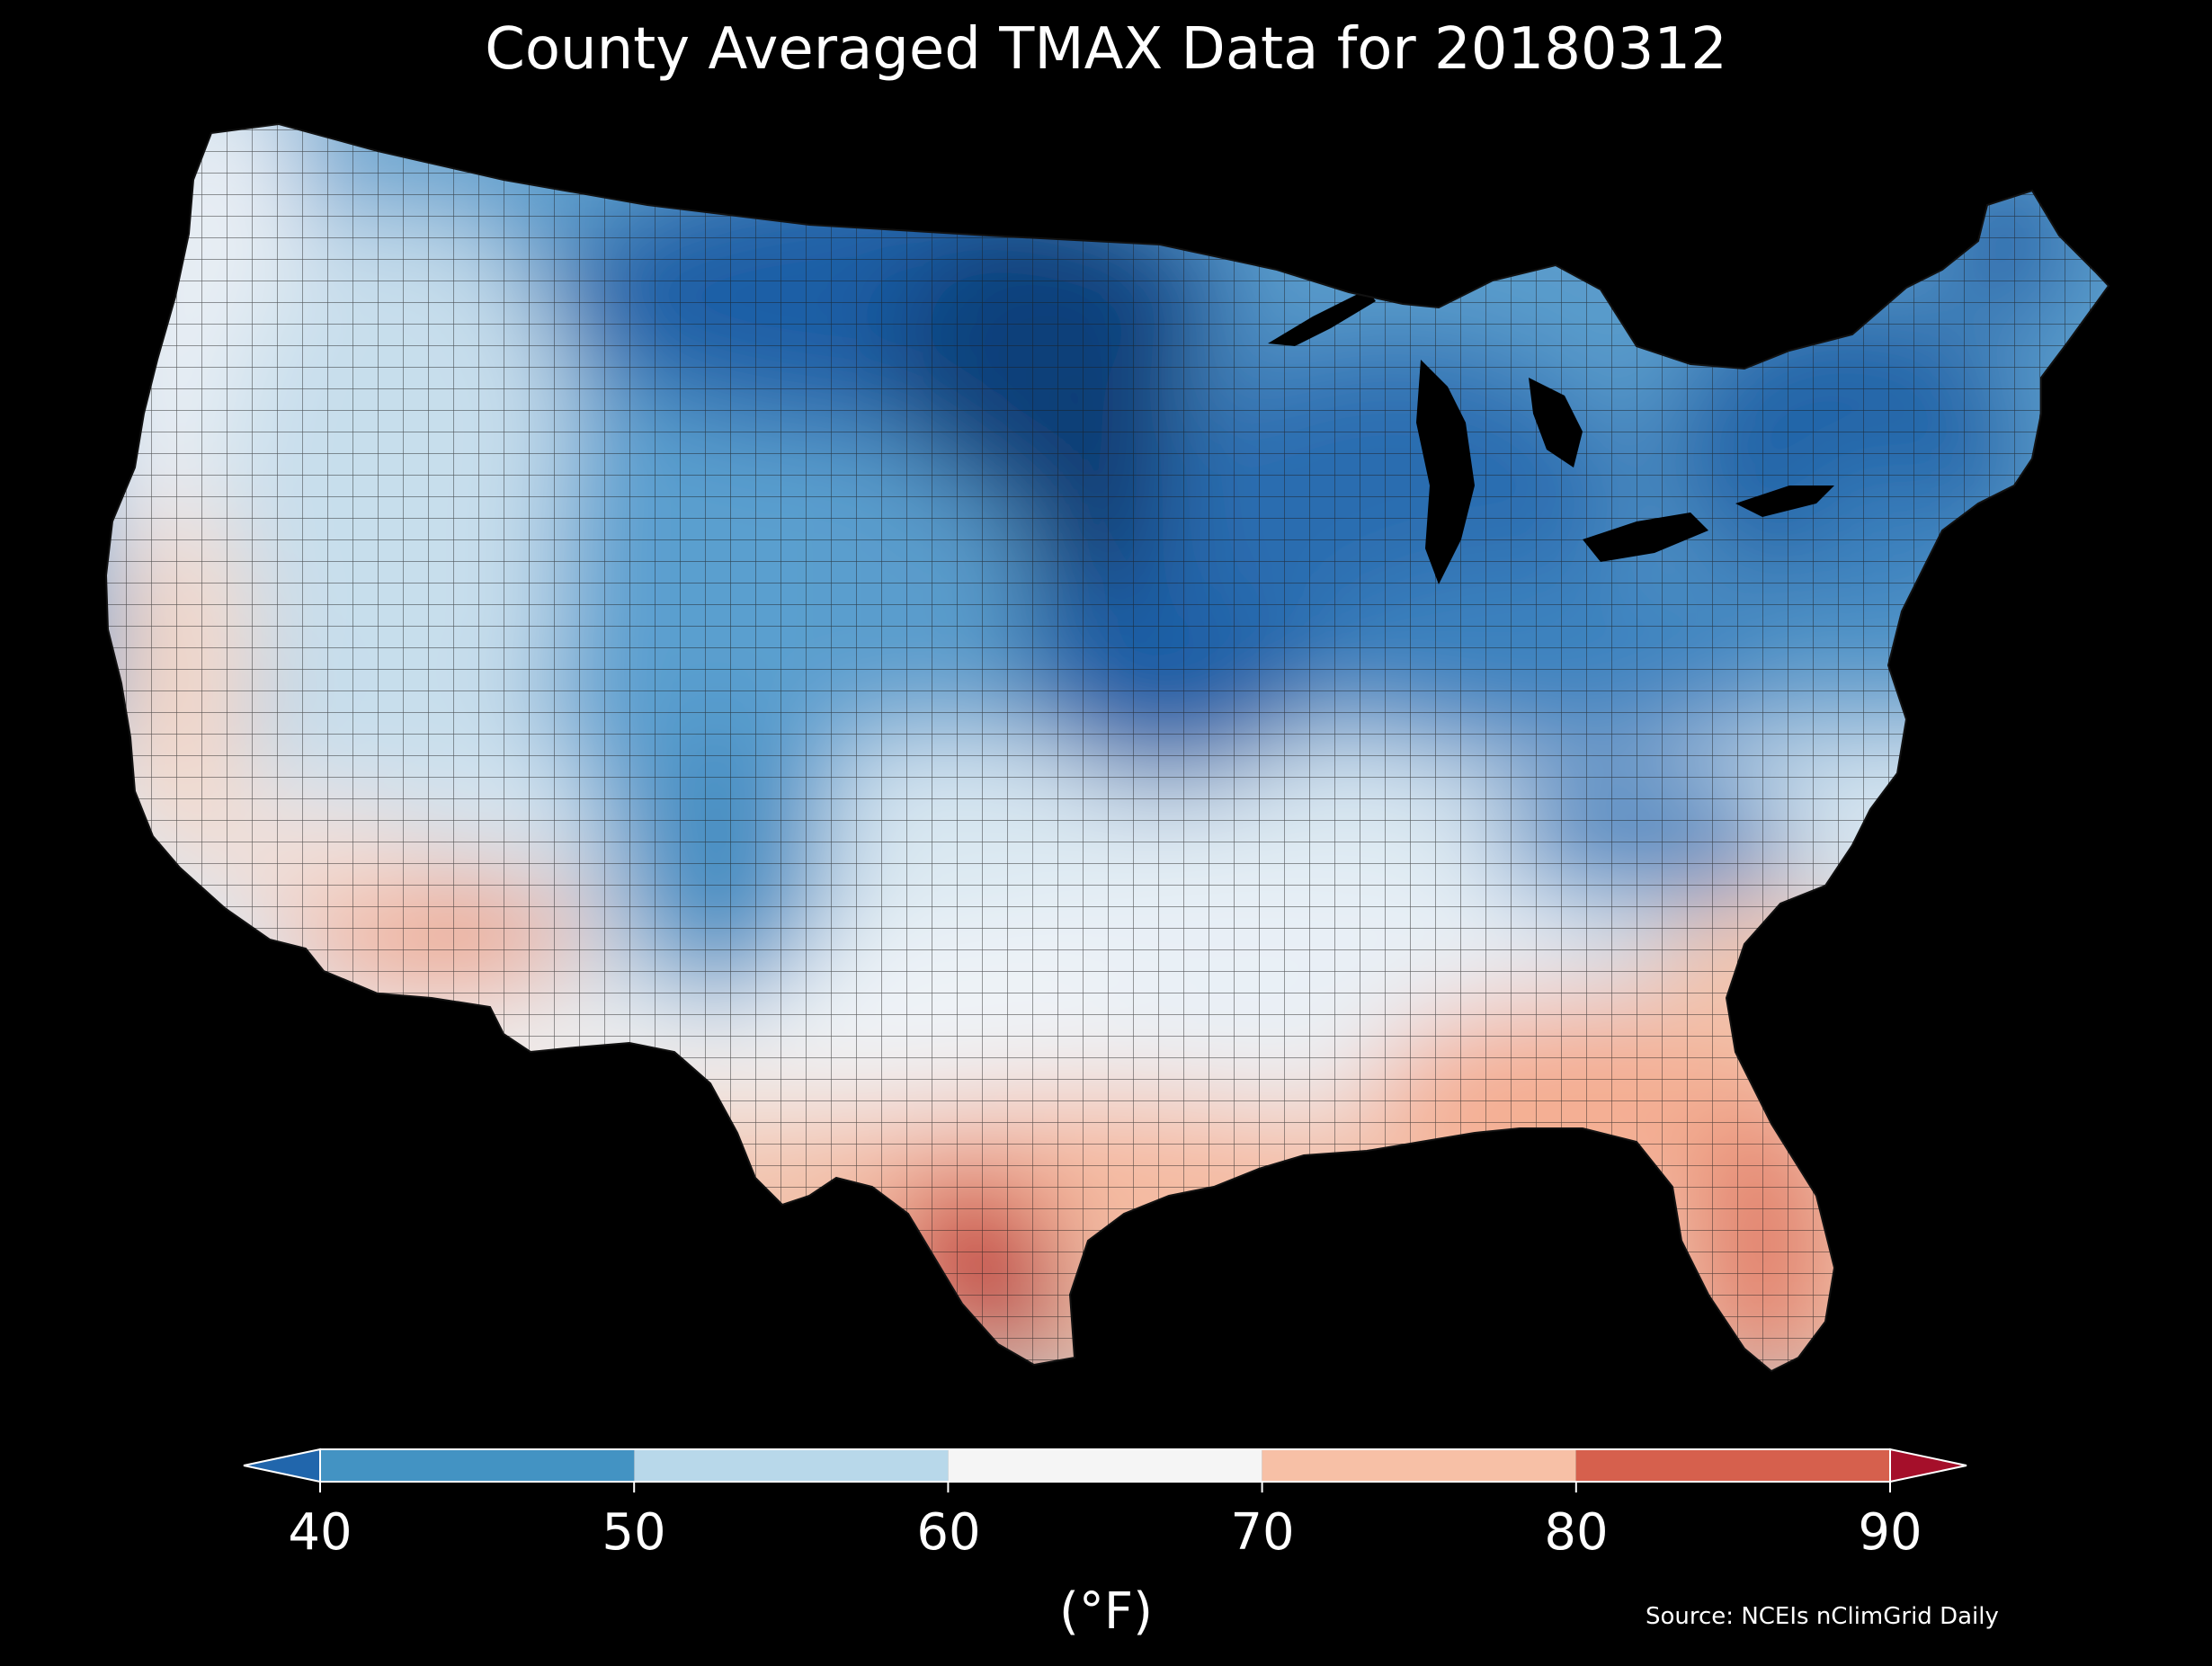 The image size is (2212, 1666). Describe the element at coordinates (282, 1465) in the screenshot. I see `colorbar-extend-low` at that location.